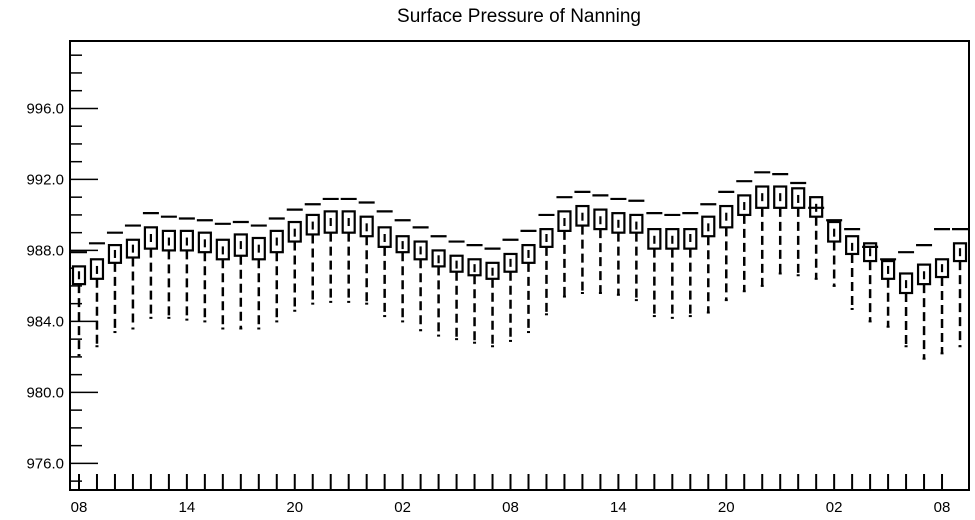 The width and height of the screenshot is (975, 520). I want to click on y-tick-label: 992.0, so click(45, 179).